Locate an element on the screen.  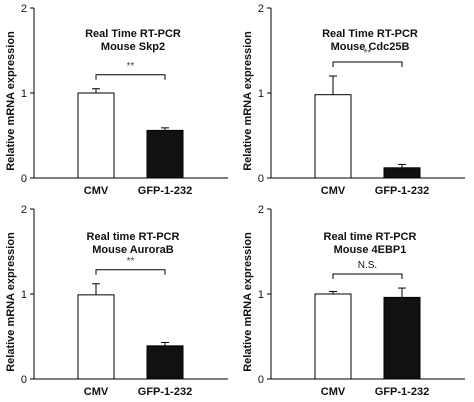
chart-title-line-2: Mouse Cdc25B is located at coordinates (370, 47).